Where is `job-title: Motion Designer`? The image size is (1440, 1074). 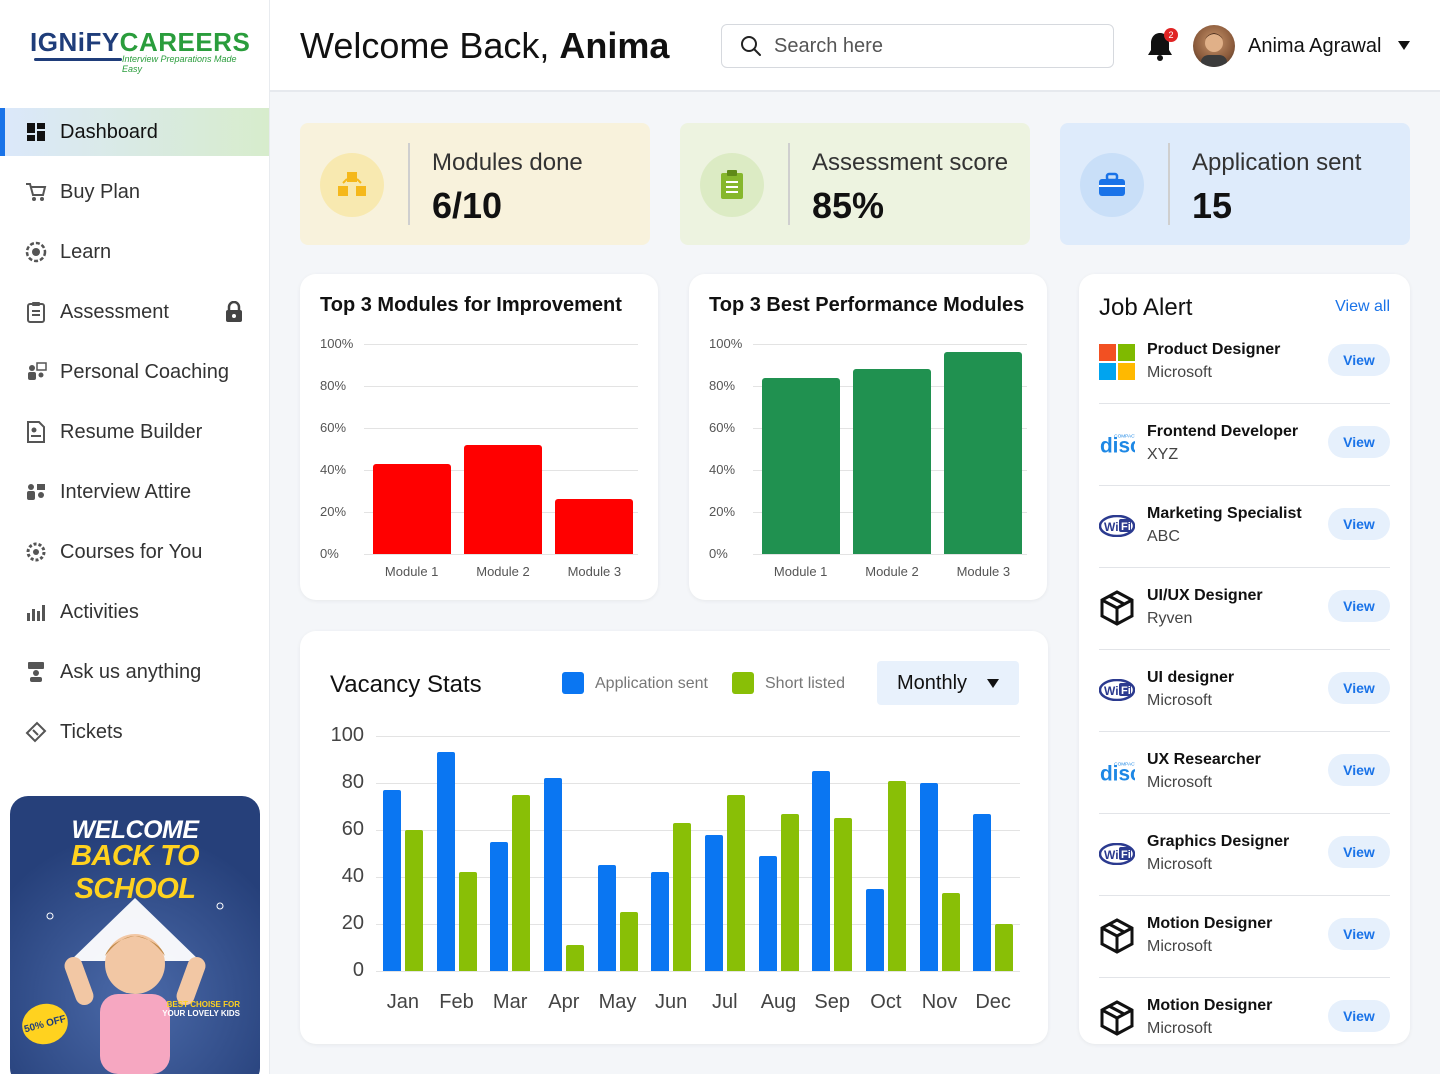
job-title: Motion Designer is located at coordinates (1210, 923).